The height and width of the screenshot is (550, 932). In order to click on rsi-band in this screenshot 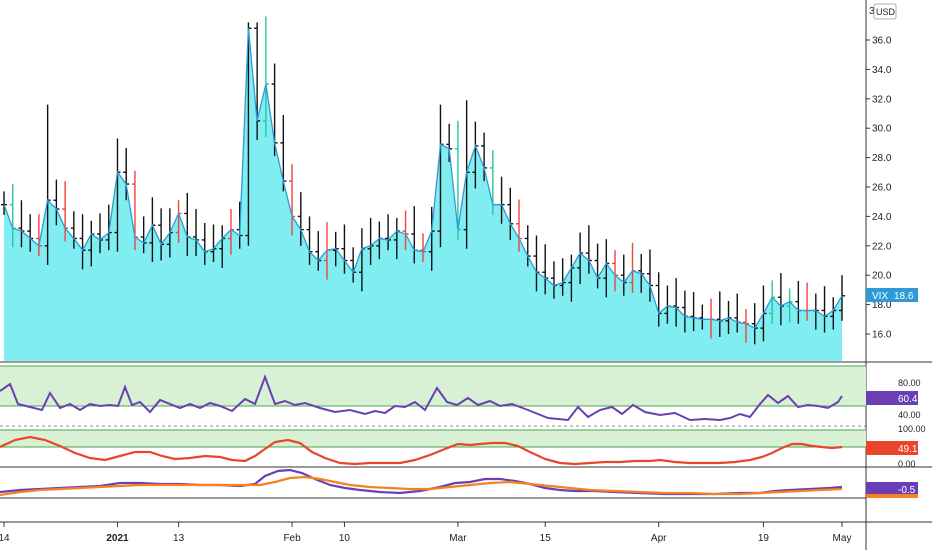, I will do `click(433, 386)`.